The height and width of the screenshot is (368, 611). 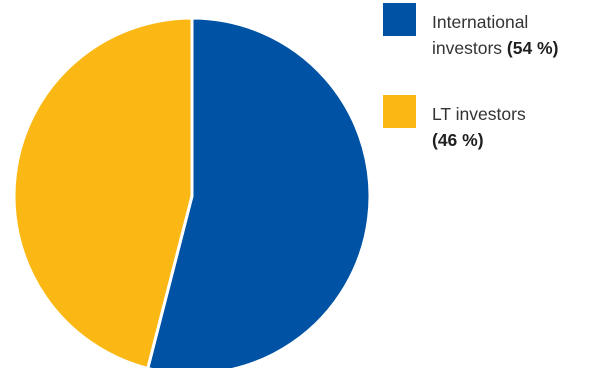 What do you see at coordinates (399, 111) in the screenshot?
I see `legend-swatch-lt` at bounding box center [399, 111].